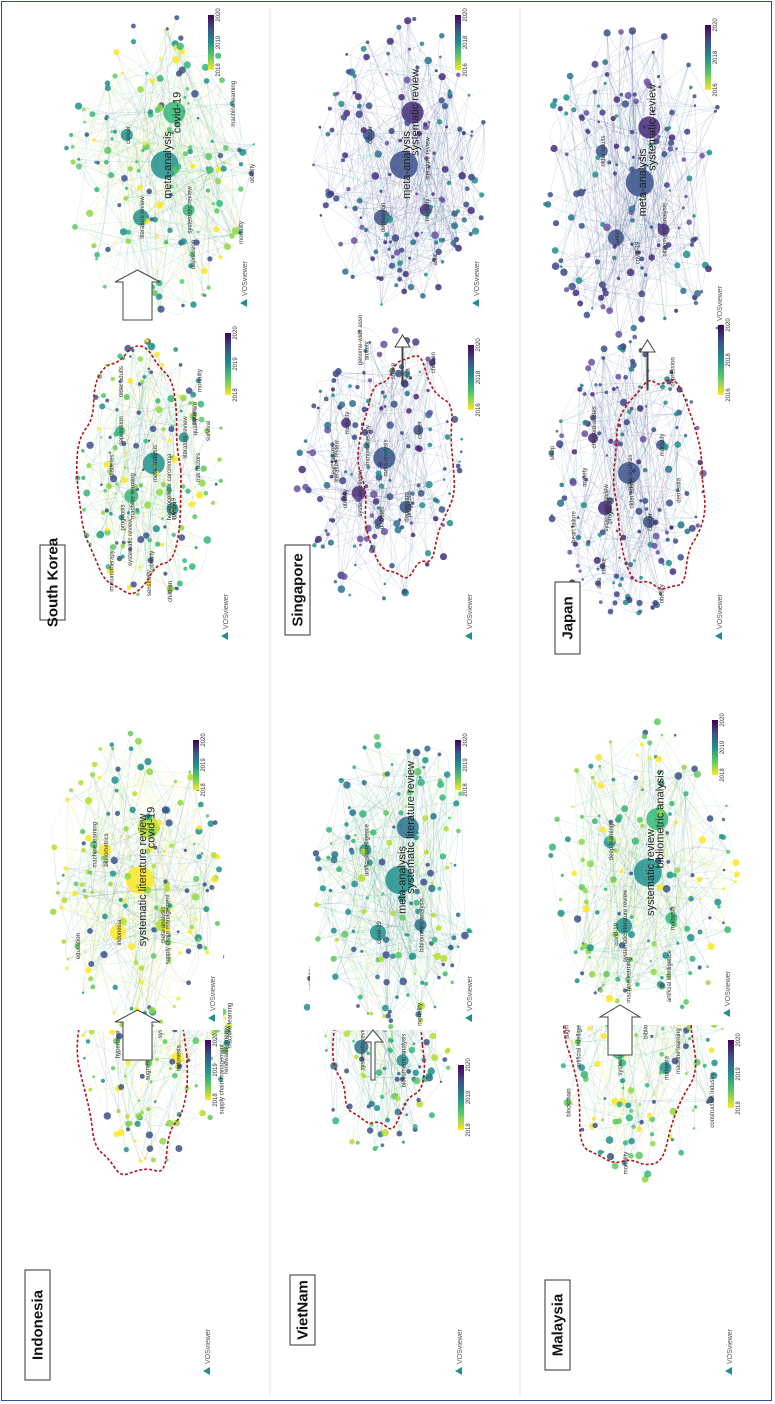  I want to click on network-label: risk factors, so click(199, 467).